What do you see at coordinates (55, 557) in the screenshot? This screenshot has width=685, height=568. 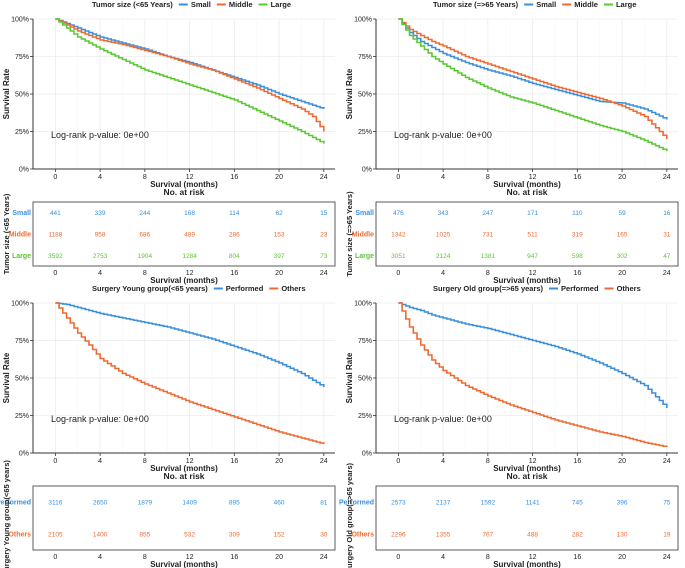 I see `risk-x-tick-label: 0` at bounding box center [55, 557].